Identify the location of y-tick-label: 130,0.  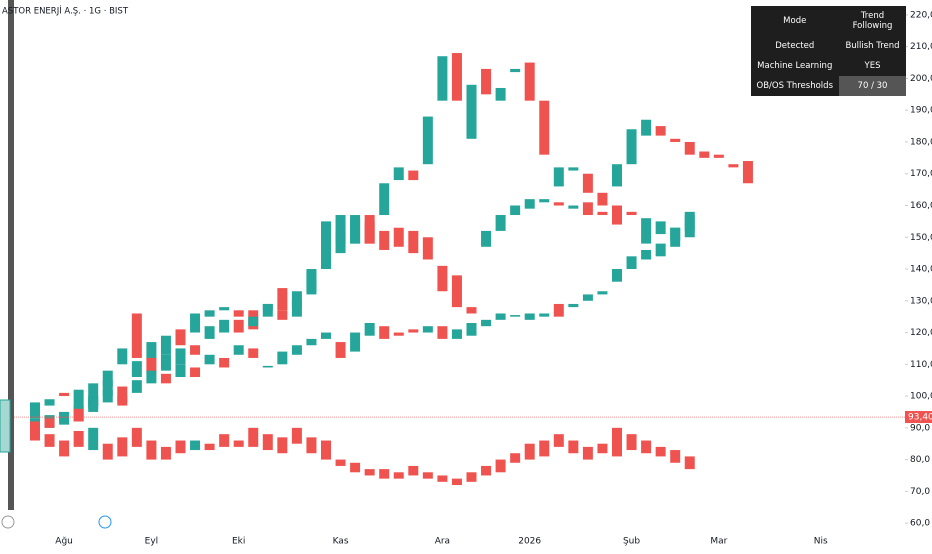
(921, 301).